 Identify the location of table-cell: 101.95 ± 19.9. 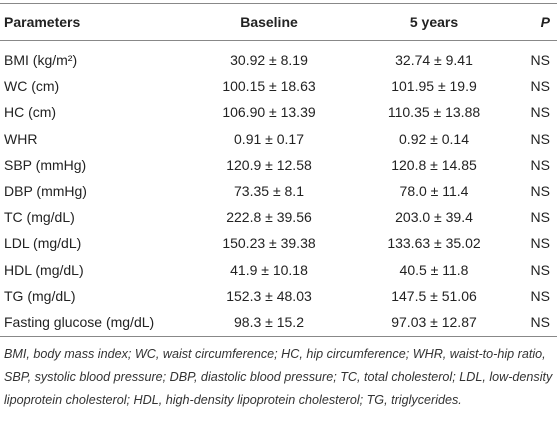
(434, 86).